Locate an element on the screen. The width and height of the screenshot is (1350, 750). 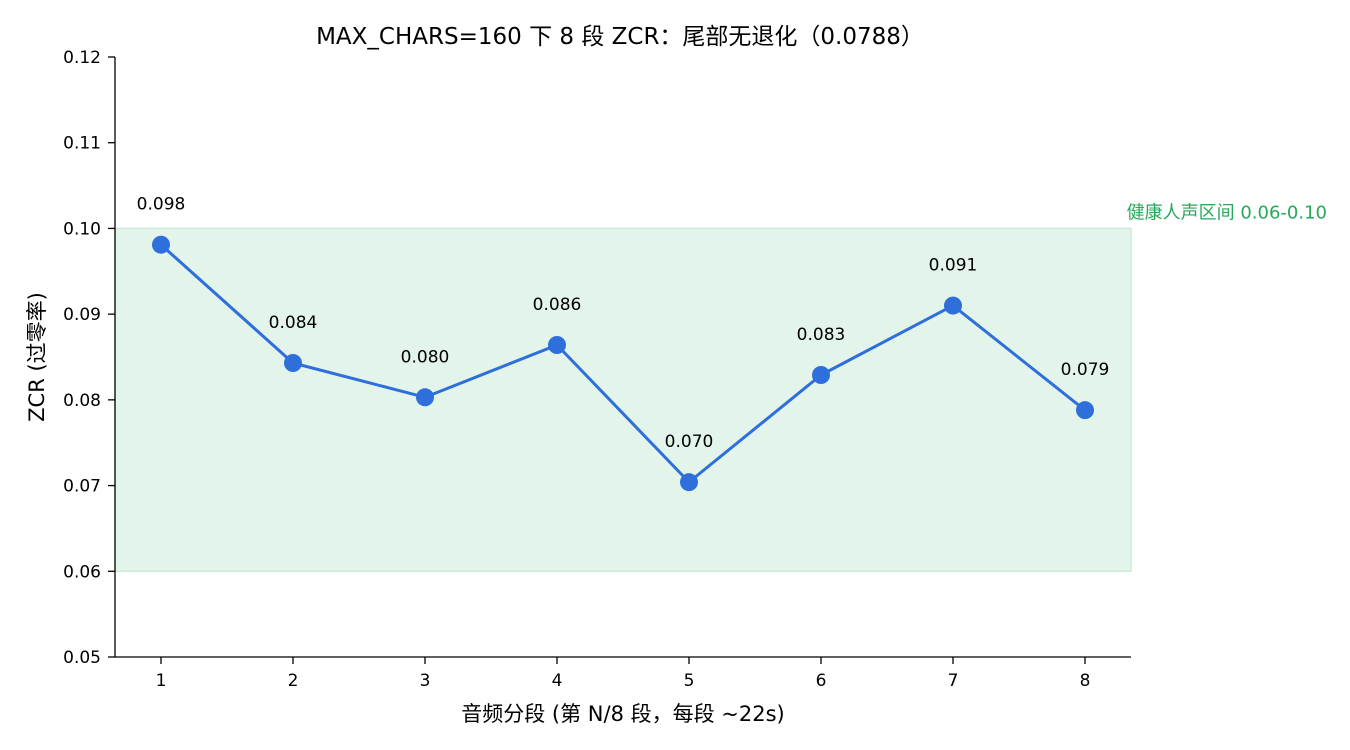
data-label: 0.083 is located at coordinates (821, 335).